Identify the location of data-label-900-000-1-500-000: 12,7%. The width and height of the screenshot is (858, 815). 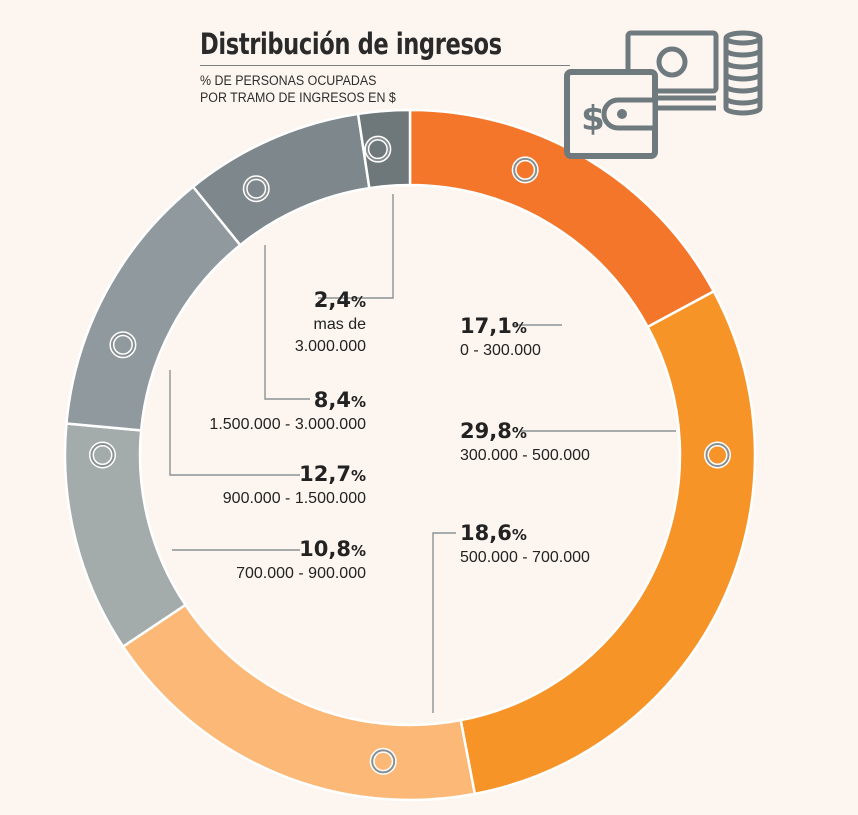
(332, 474).